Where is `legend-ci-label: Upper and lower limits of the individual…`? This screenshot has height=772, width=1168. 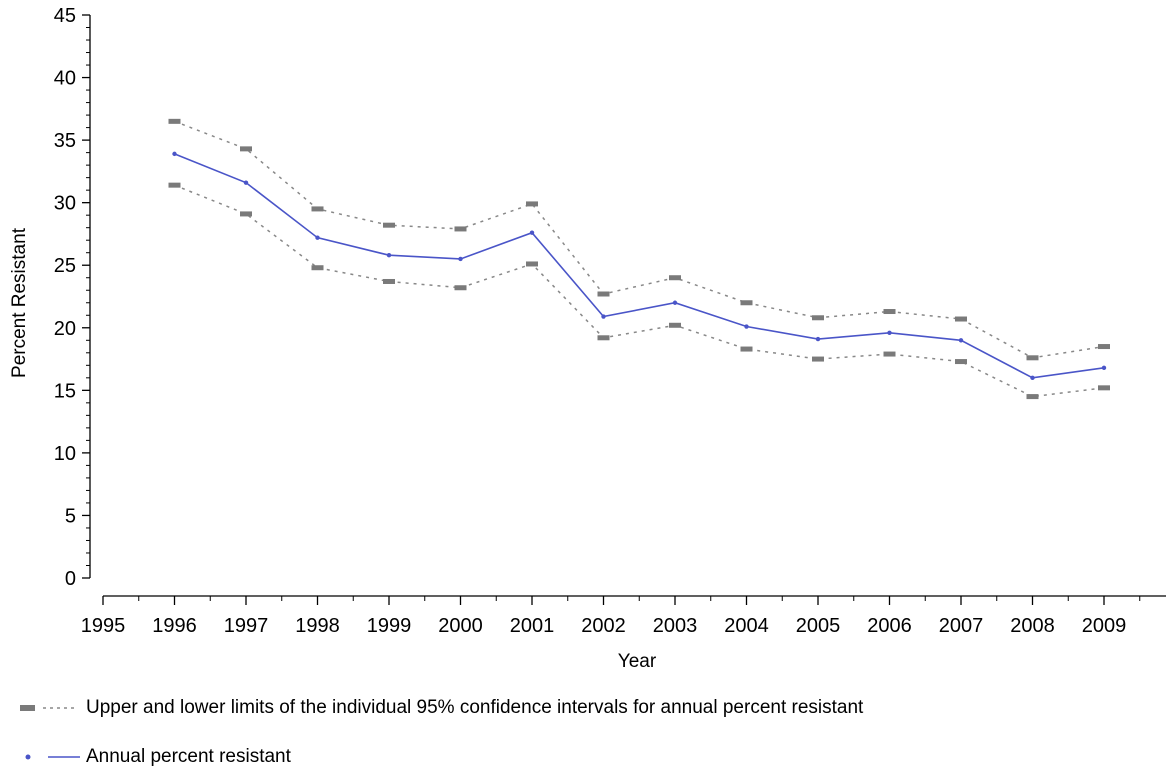
legend-ci-label: Upper and lower limits of the individual… is located at coordinates (475, 707).